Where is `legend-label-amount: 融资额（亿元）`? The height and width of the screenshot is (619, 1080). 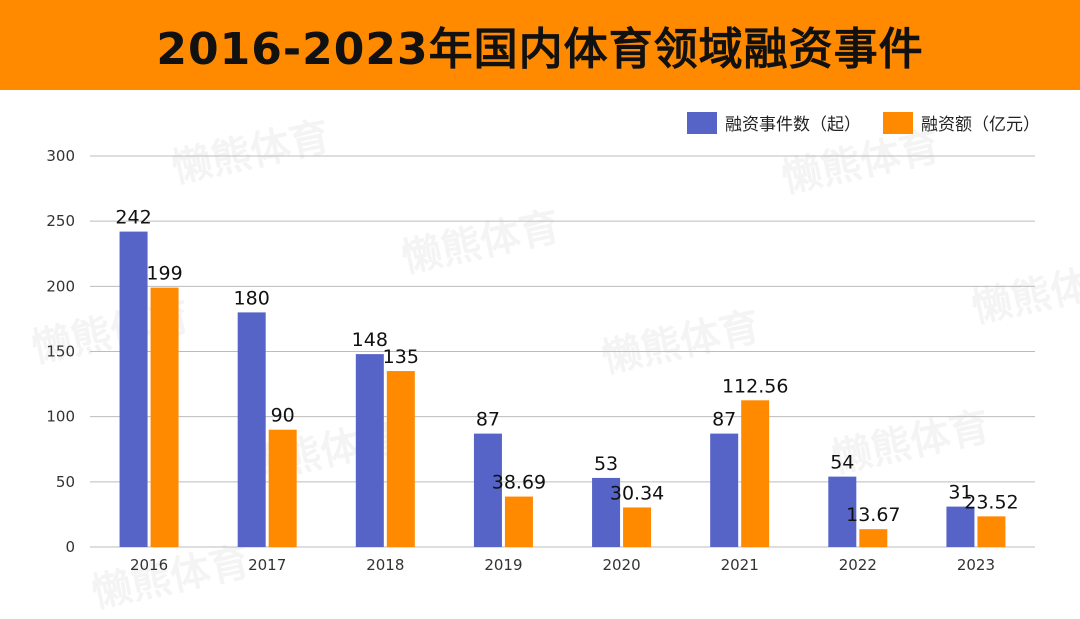
legend-label-amount: 融资额（亿元） is located at coordinates (980, 125).